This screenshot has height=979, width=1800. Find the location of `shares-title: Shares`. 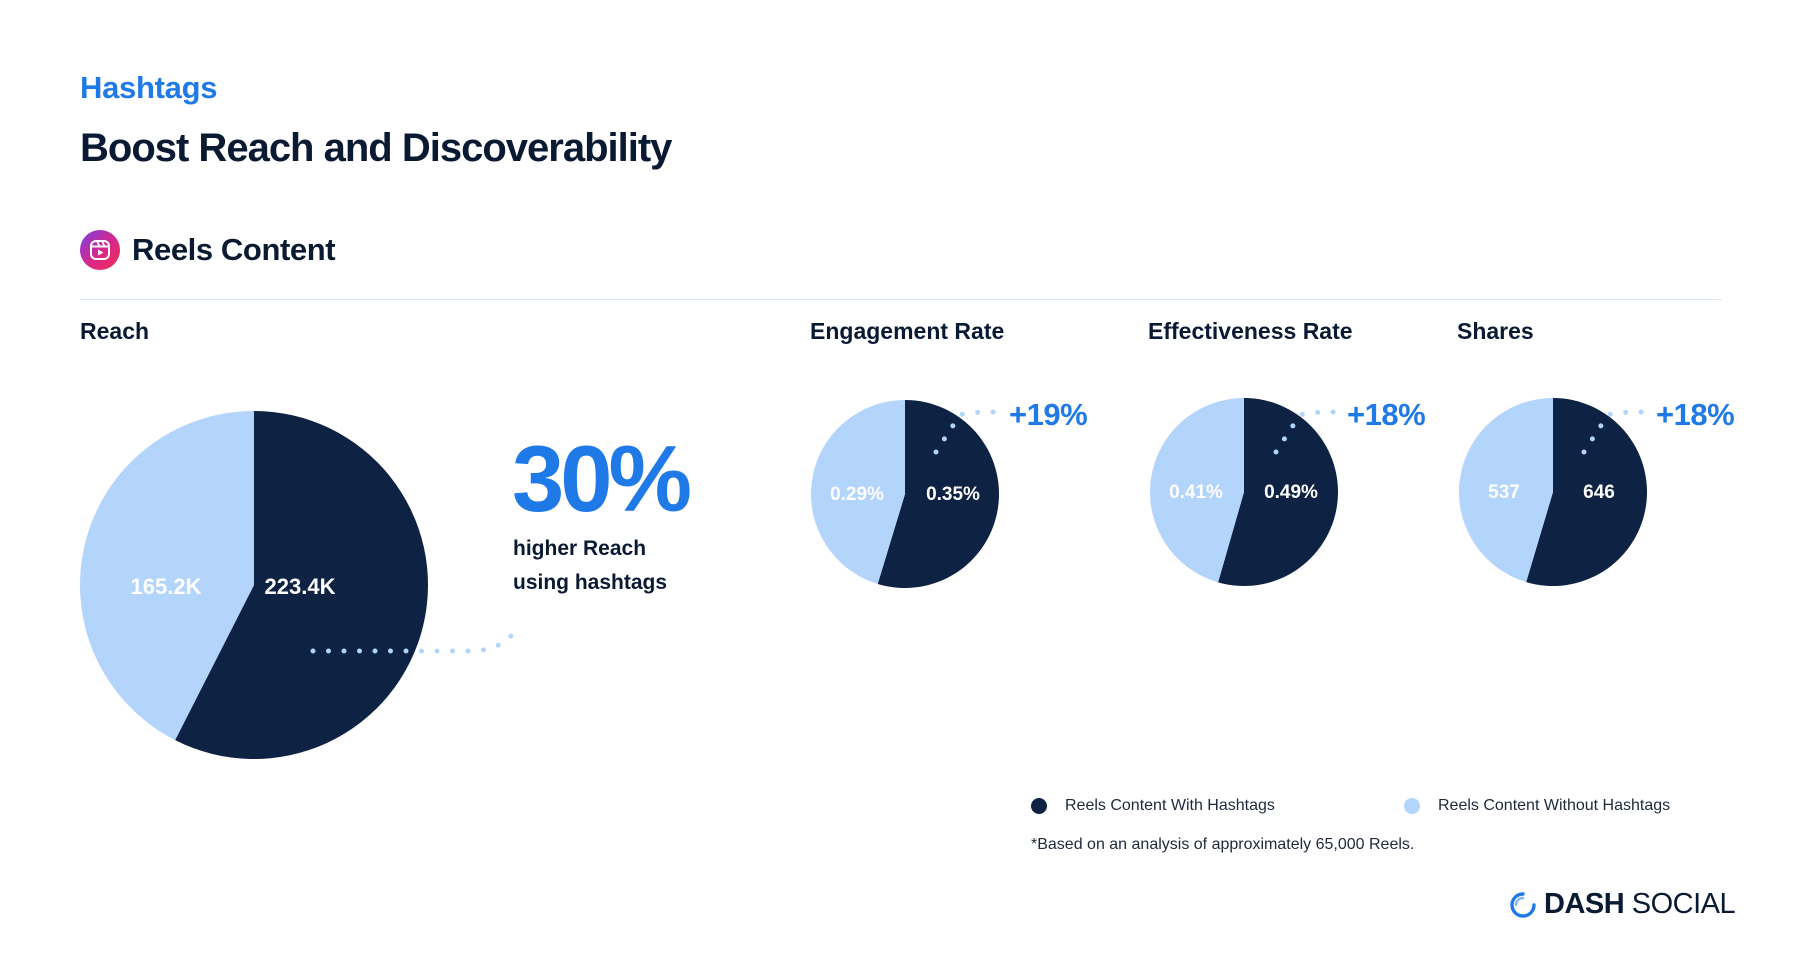

shares-title: Shares is located at coordinates (1495, 331).